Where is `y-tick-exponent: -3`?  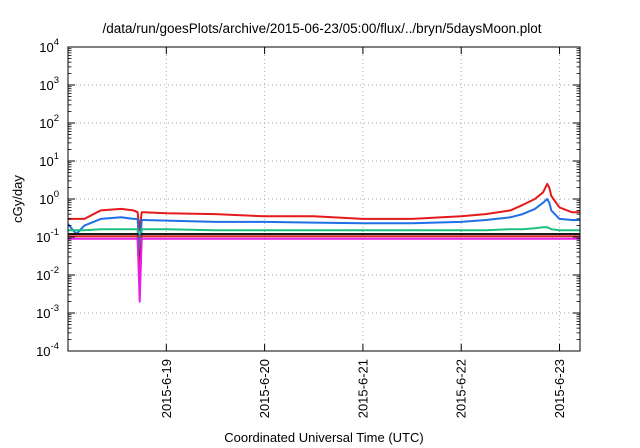
y-tick-exponent: -3 is located at coordinates (55, 308).